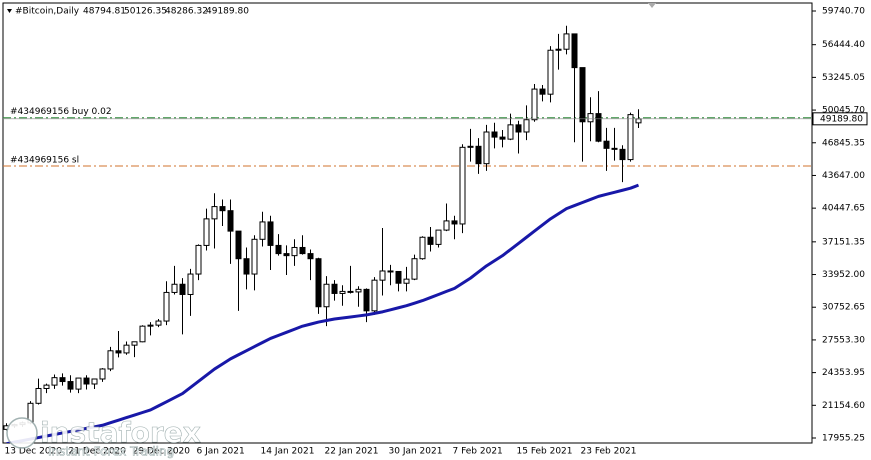 The image size is (871, 460). Describe the element at coordinates (843, 373) in the screenshot. I see `y-tick-label: 24353.95` at that location.